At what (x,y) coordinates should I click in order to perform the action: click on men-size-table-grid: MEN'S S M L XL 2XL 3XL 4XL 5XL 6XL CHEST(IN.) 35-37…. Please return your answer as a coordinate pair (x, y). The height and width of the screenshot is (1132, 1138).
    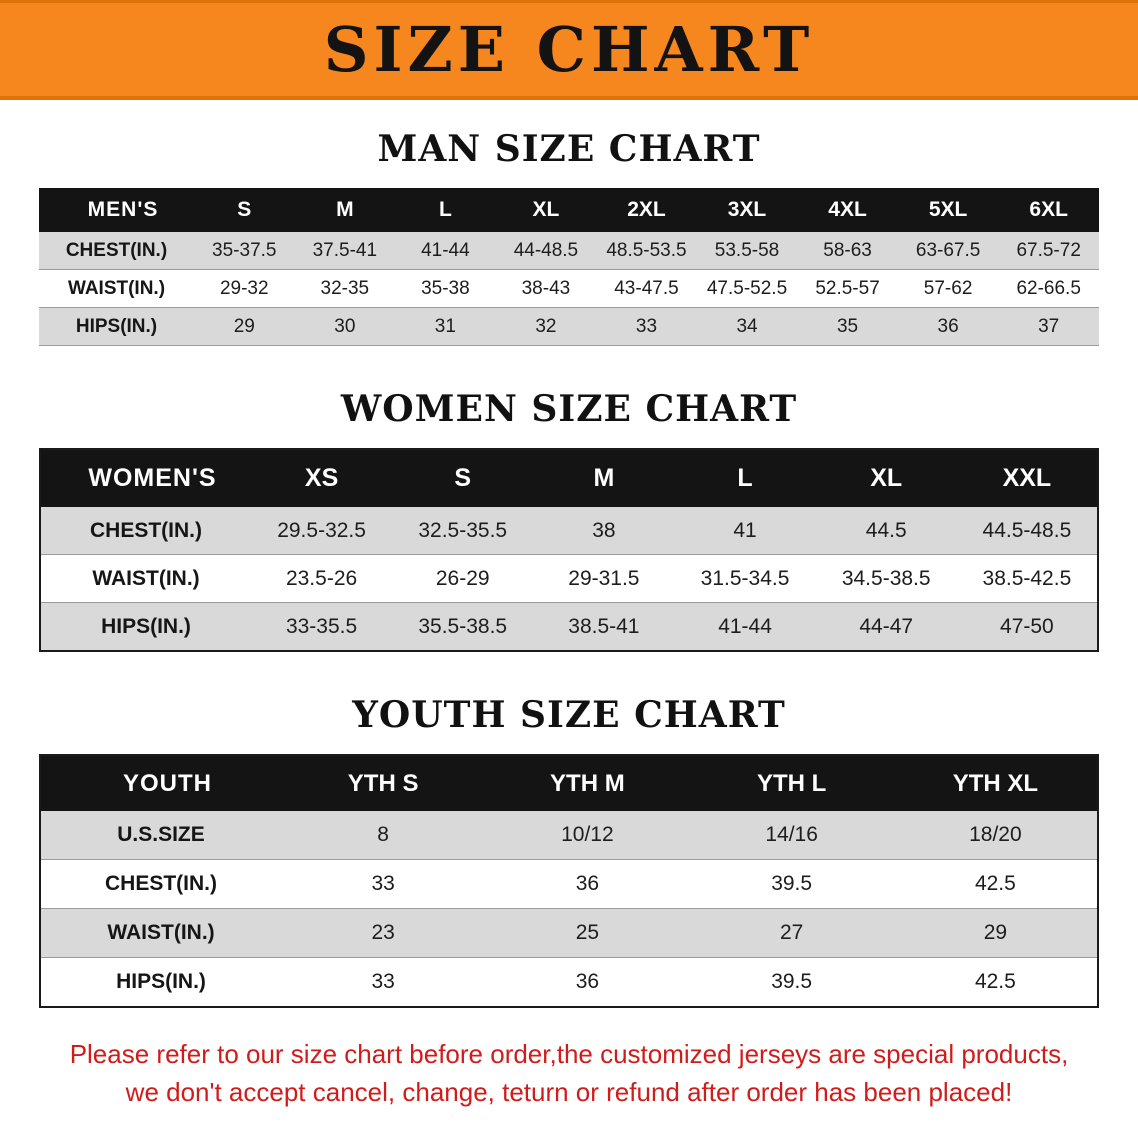
    Looking at the image, I should click on (569, 267).